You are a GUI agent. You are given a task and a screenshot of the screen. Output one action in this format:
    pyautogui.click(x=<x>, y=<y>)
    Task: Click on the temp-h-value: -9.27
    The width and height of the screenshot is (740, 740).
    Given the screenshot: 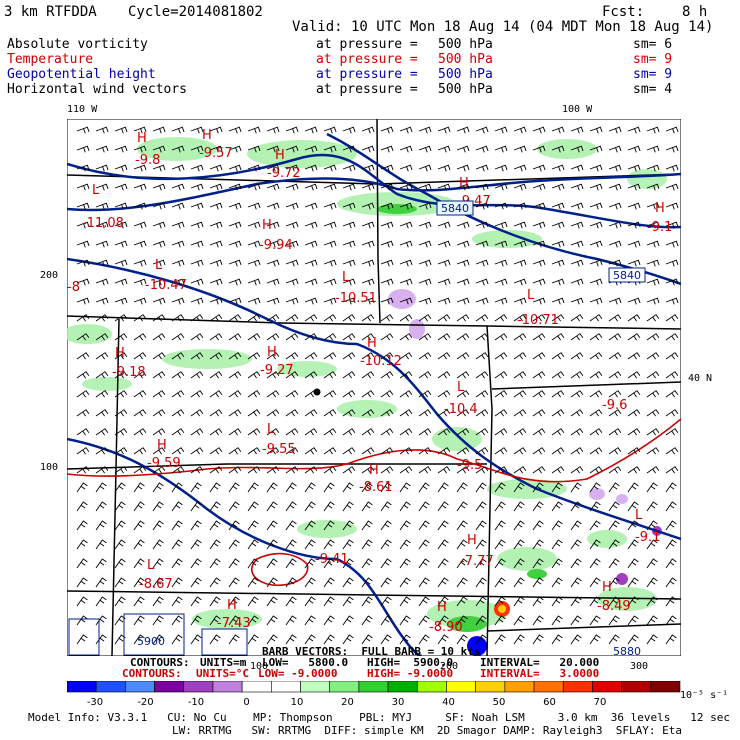 What is the action you would take?
    pyautogui.click(x=277, y=370)
    